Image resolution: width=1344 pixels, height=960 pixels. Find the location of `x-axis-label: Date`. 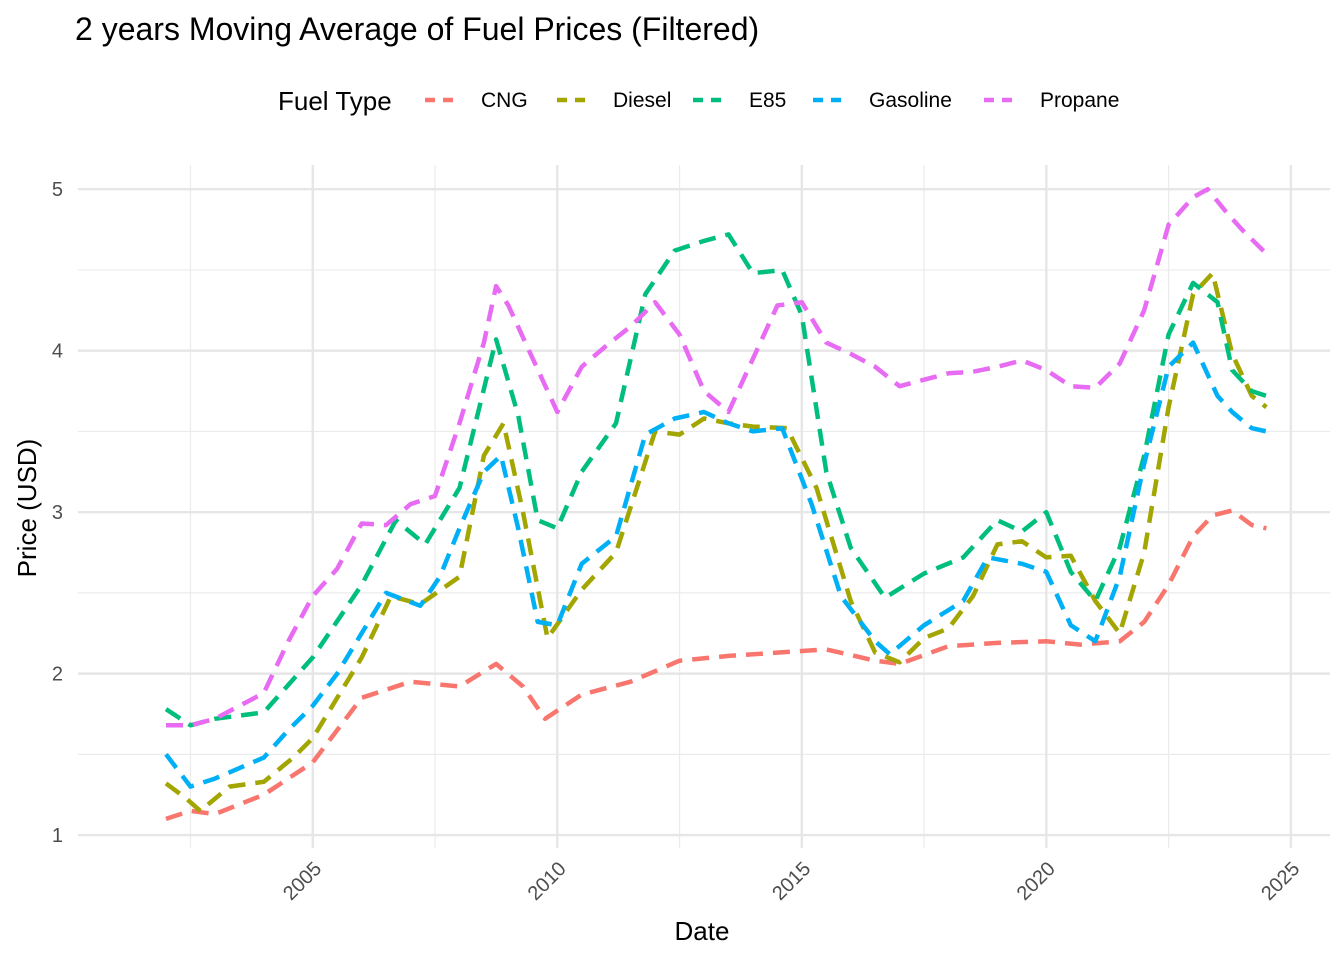

x-axis-label: Date is located at coordinates (702, 931).